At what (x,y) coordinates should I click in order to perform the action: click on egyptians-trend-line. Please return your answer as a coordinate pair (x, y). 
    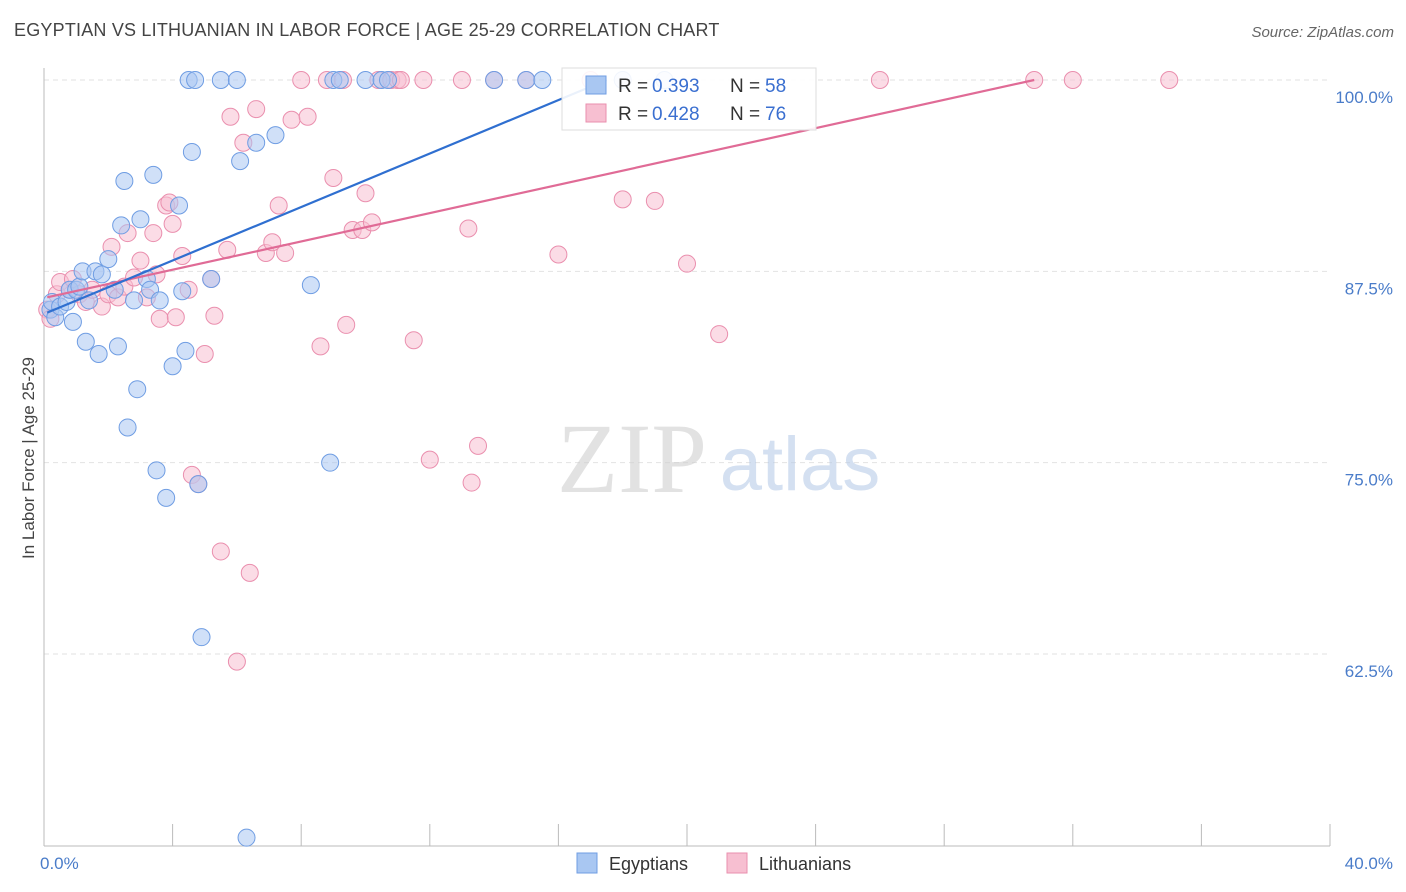
    Looking at the image, I should click on (327, 196).